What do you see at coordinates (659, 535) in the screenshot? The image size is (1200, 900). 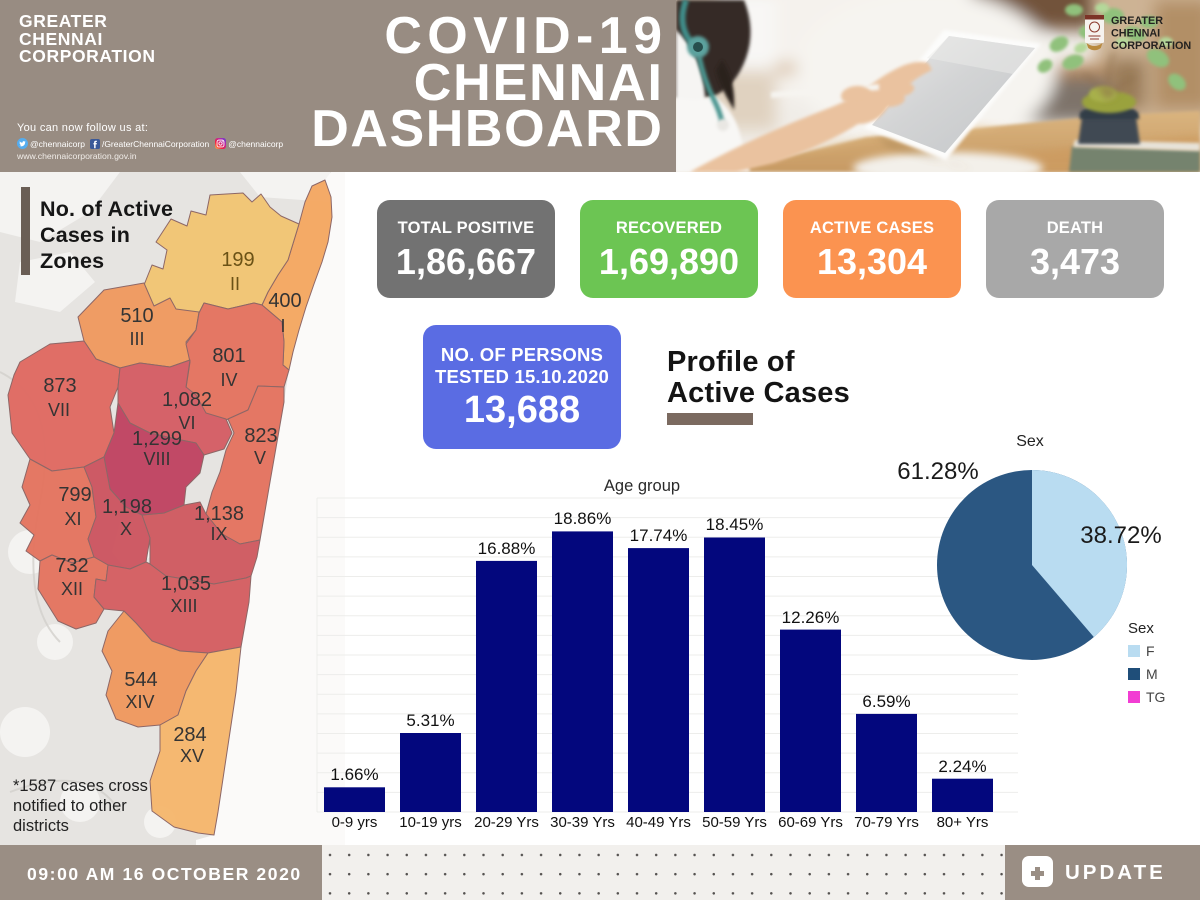 I see `svg-text: 17.74%` at bounding box center [659, 535].